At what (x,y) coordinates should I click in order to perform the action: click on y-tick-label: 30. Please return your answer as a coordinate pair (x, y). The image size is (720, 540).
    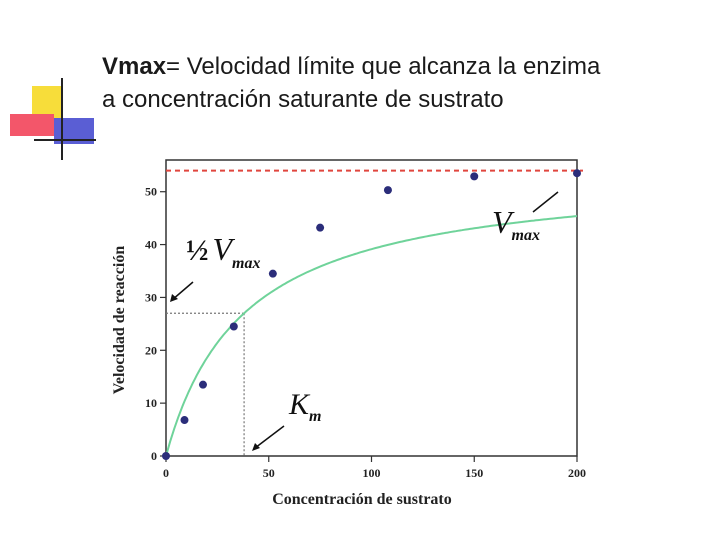
    Looking at the image, I should click on (151, 297).